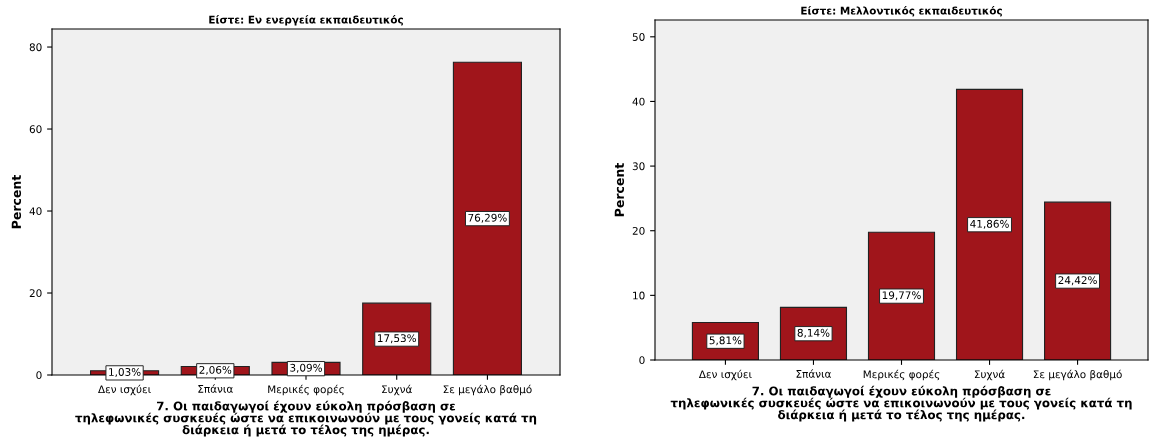  Describe the element at coordinates (35, 47) in the screenshot. I see `y-tick-label: 80` at that location.